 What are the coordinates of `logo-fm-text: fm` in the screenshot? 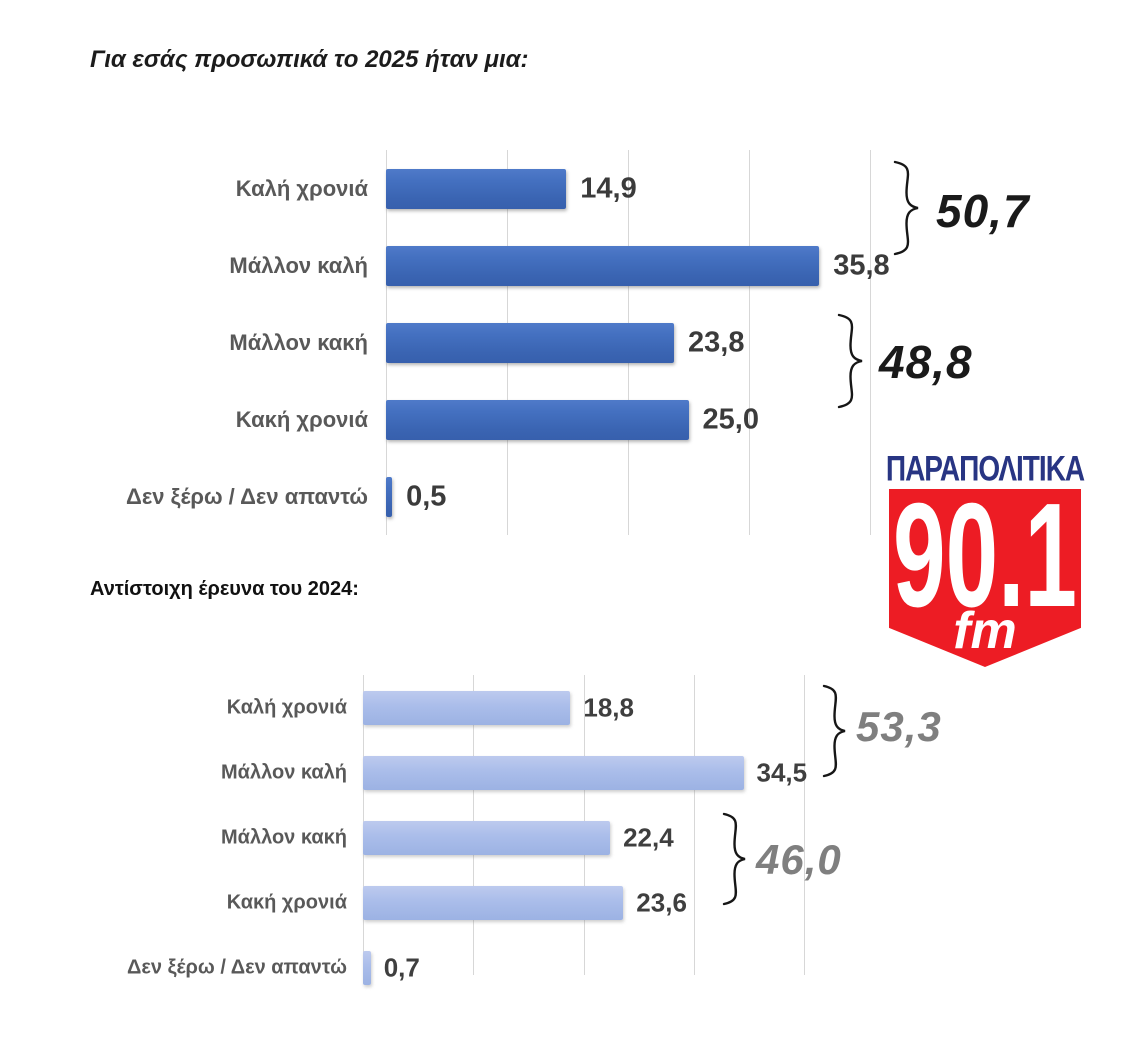 It's located at (985, 631).